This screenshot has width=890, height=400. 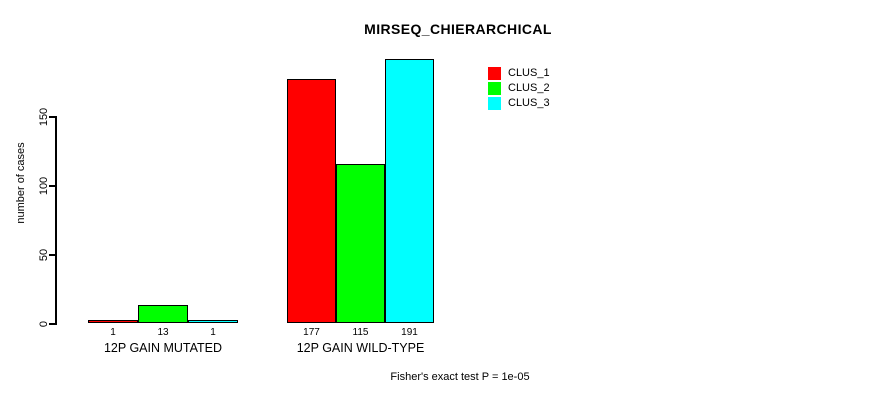 What do you see at coordinates (163, 314) in the screenshot?
I see `bar-clus_2-group1` at bounding box center [163, 314].